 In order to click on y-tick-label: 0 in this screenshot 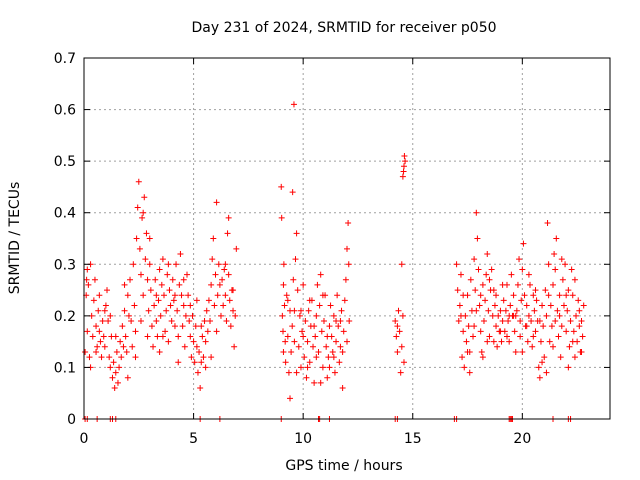, I will do `click(71, 420)`.